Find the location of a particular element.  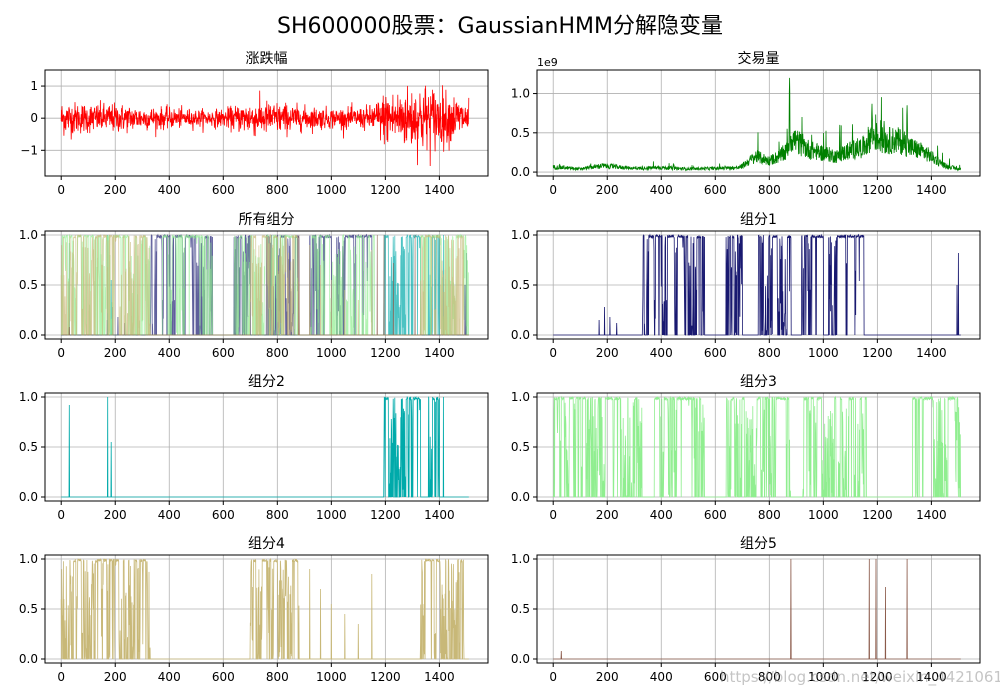

subplot-8: 0 200 400 600 800 1000 1200 1400 0.0 0.5 1.0 组分5 is located at coordinates (746, 610).